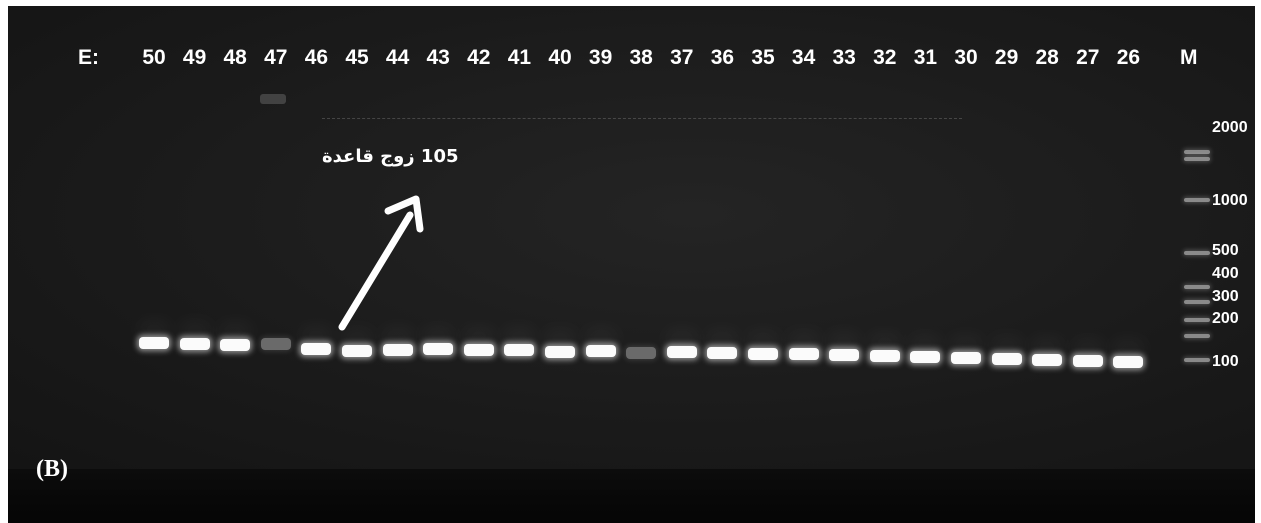  I want to click on lane-label: 38, so click(641, 57).